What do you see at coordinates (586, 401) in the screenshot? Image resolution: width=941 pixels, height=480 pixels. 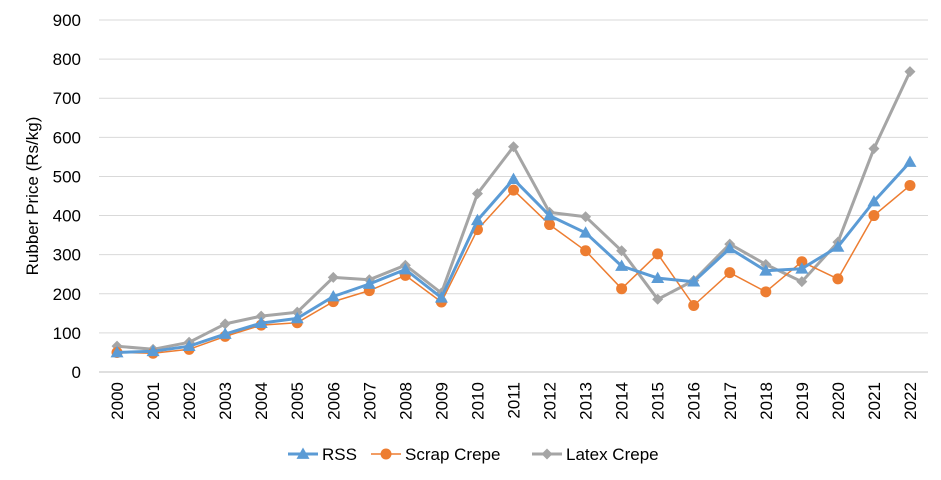 I see `x-tick-label: 2013` at bounding box center [586, 401].